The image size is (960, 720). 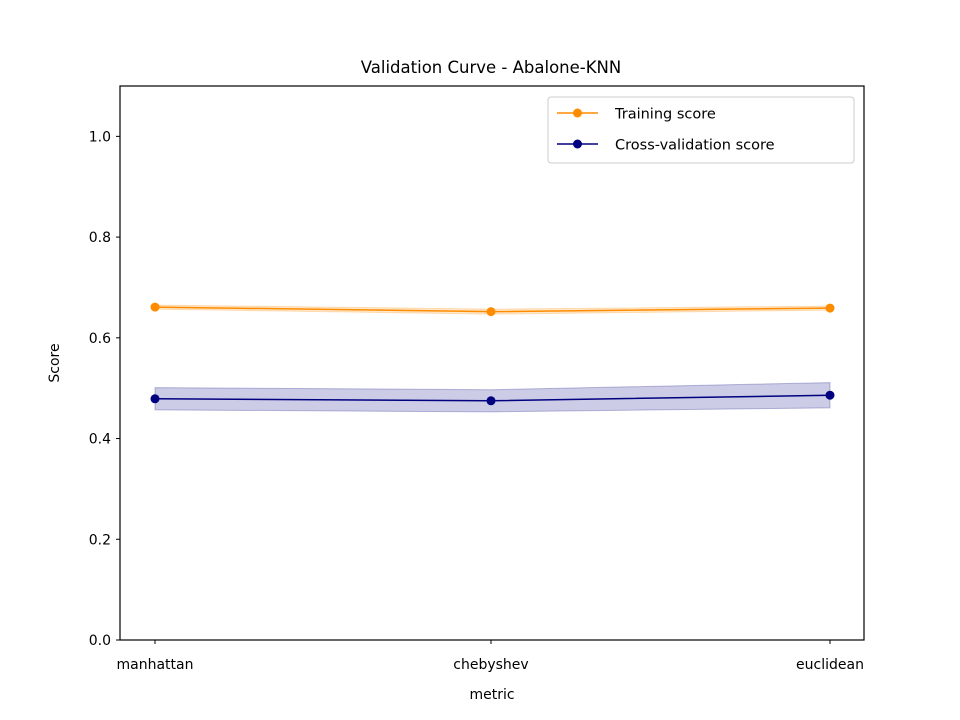 I want to click on legend-frame, so click(x=701, y=130).